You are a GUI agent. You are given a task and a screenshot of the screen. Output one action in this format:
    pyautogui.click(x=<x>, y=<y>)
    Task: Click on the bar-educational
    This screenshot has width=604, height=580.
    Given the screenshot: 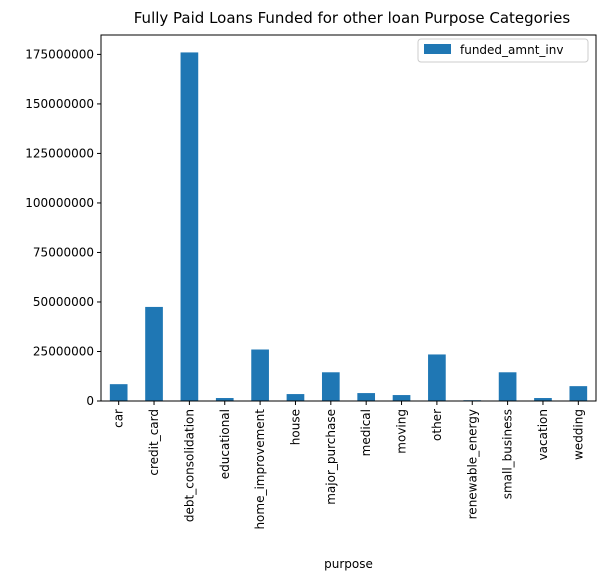 What is the action you would take?
    pyautogui.click(x=224, y=399)
    